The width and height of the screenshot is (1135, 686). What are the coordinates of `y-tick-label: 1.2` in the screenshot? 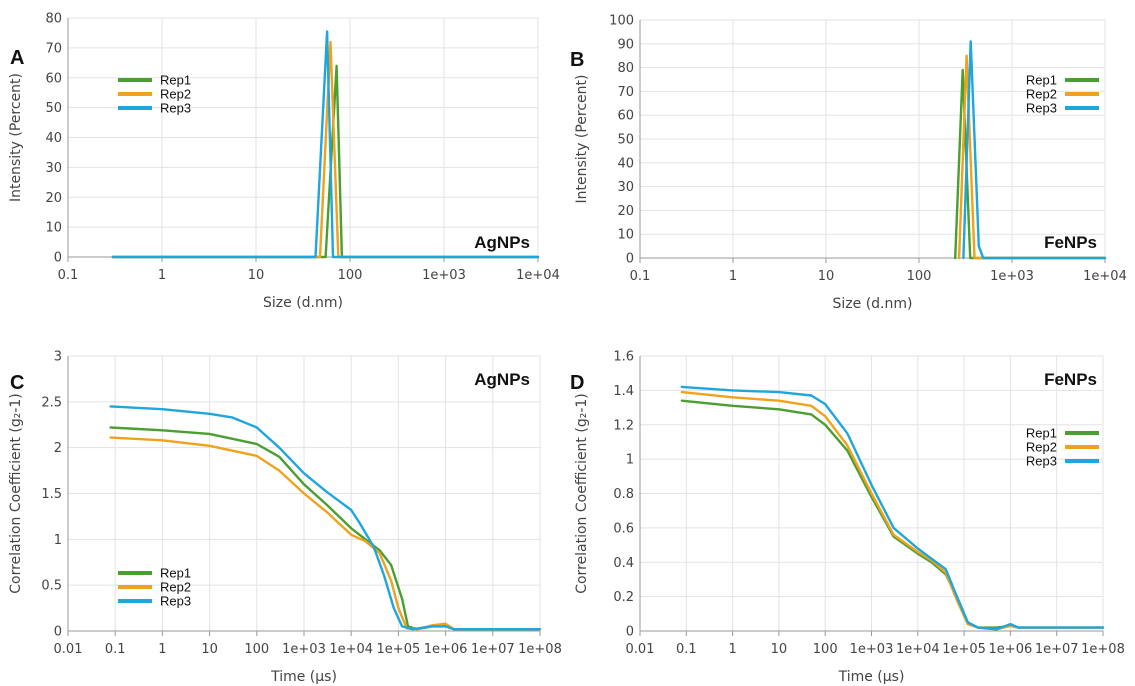 It's located at (623, 425).